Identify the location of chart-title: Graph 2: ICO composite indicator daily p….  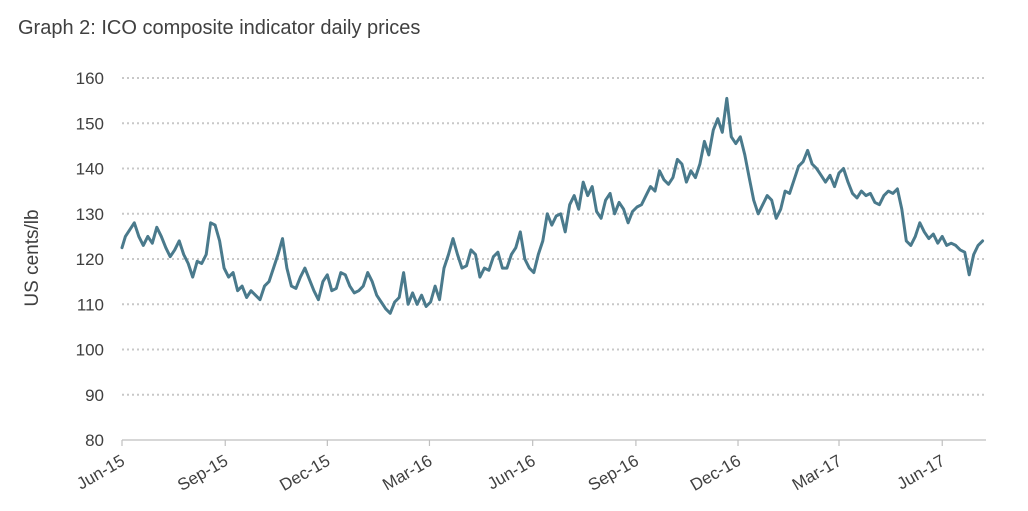
(219, 28).